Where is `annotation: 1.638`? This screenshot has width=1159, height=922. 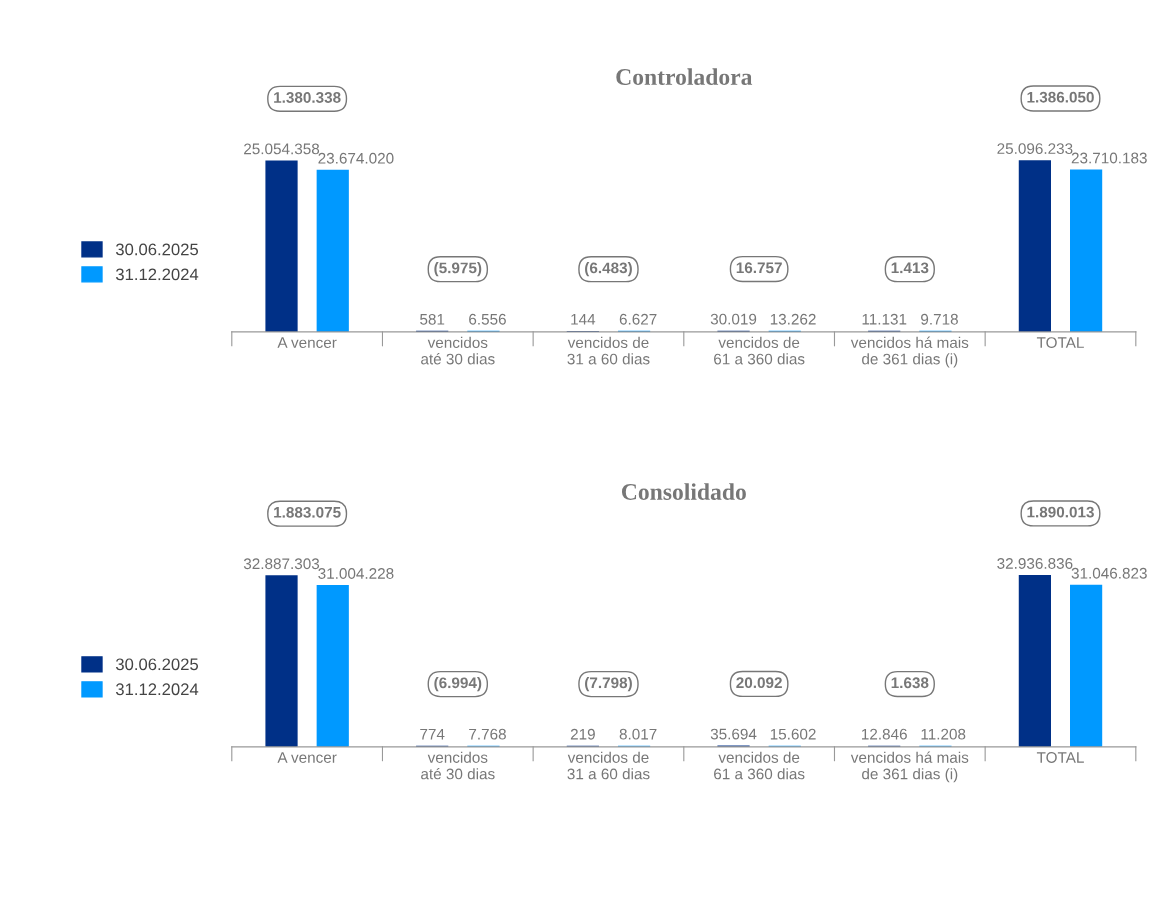 annotation: 1.638 is located at coordinates (910, 683).